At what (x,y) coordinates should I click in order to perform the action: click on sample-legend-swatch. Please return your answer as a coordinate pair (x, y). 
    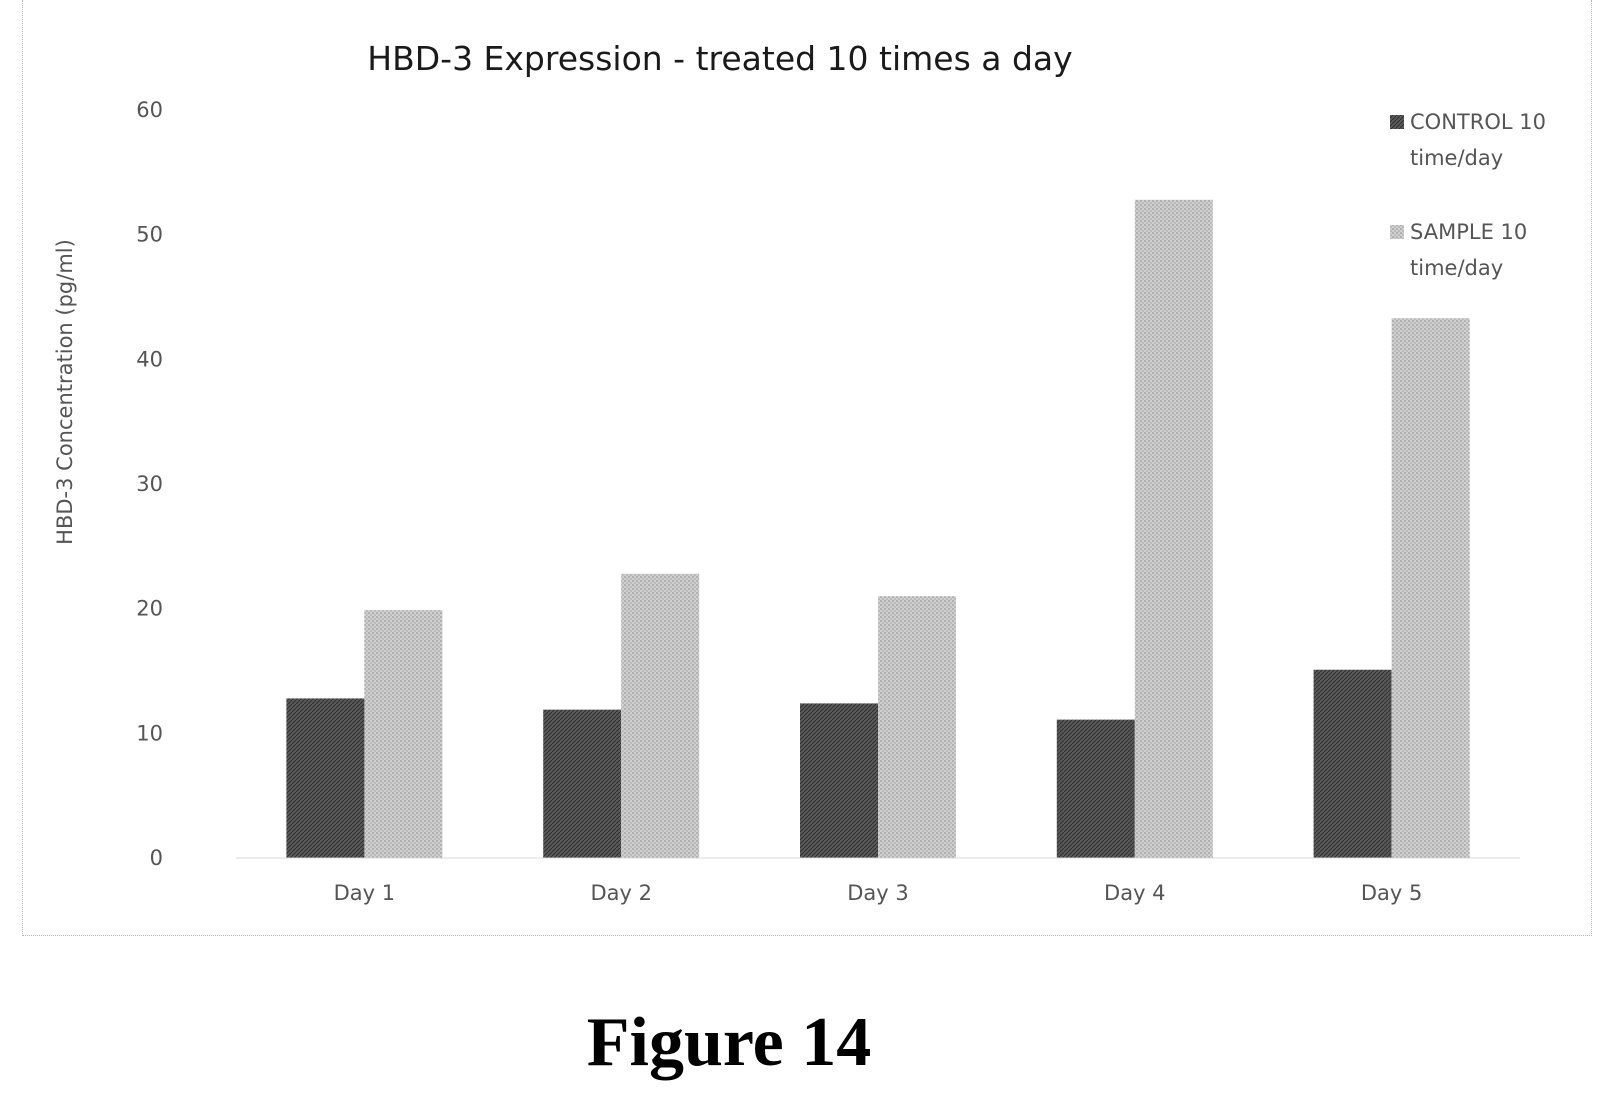
    Looking at the image, I should click on (1397, 232).